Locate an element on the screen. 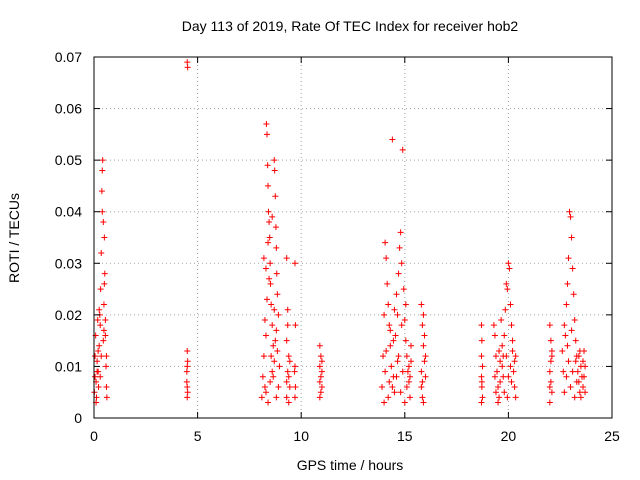 The width and height of the screenshot is (640, 480). x-tick-label: 0 is located at coordinates (94, 436).